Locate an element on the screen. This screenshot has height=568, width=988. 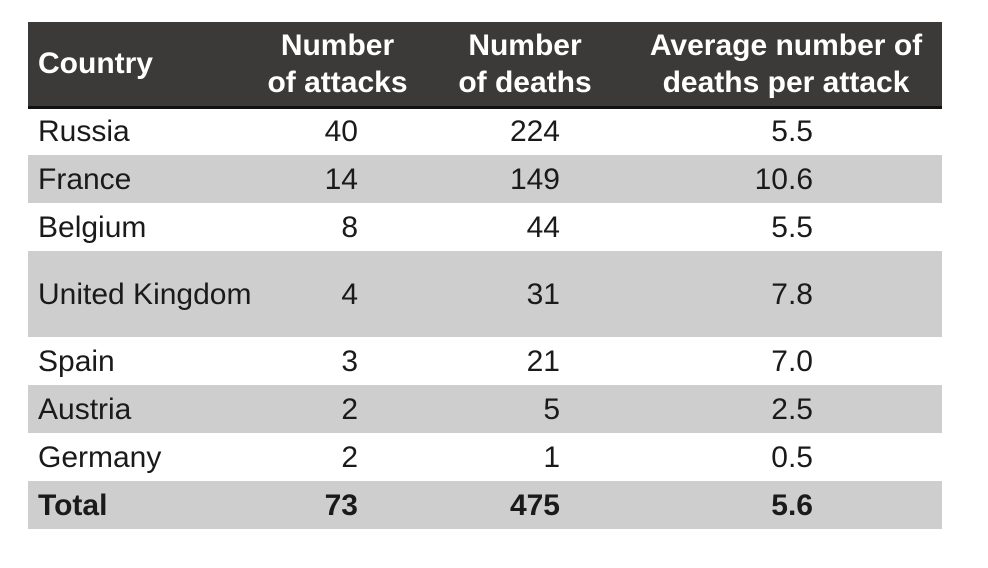
table-row-belgium: Belgium 8 44 5.5 is located at coordinates (485, 227).